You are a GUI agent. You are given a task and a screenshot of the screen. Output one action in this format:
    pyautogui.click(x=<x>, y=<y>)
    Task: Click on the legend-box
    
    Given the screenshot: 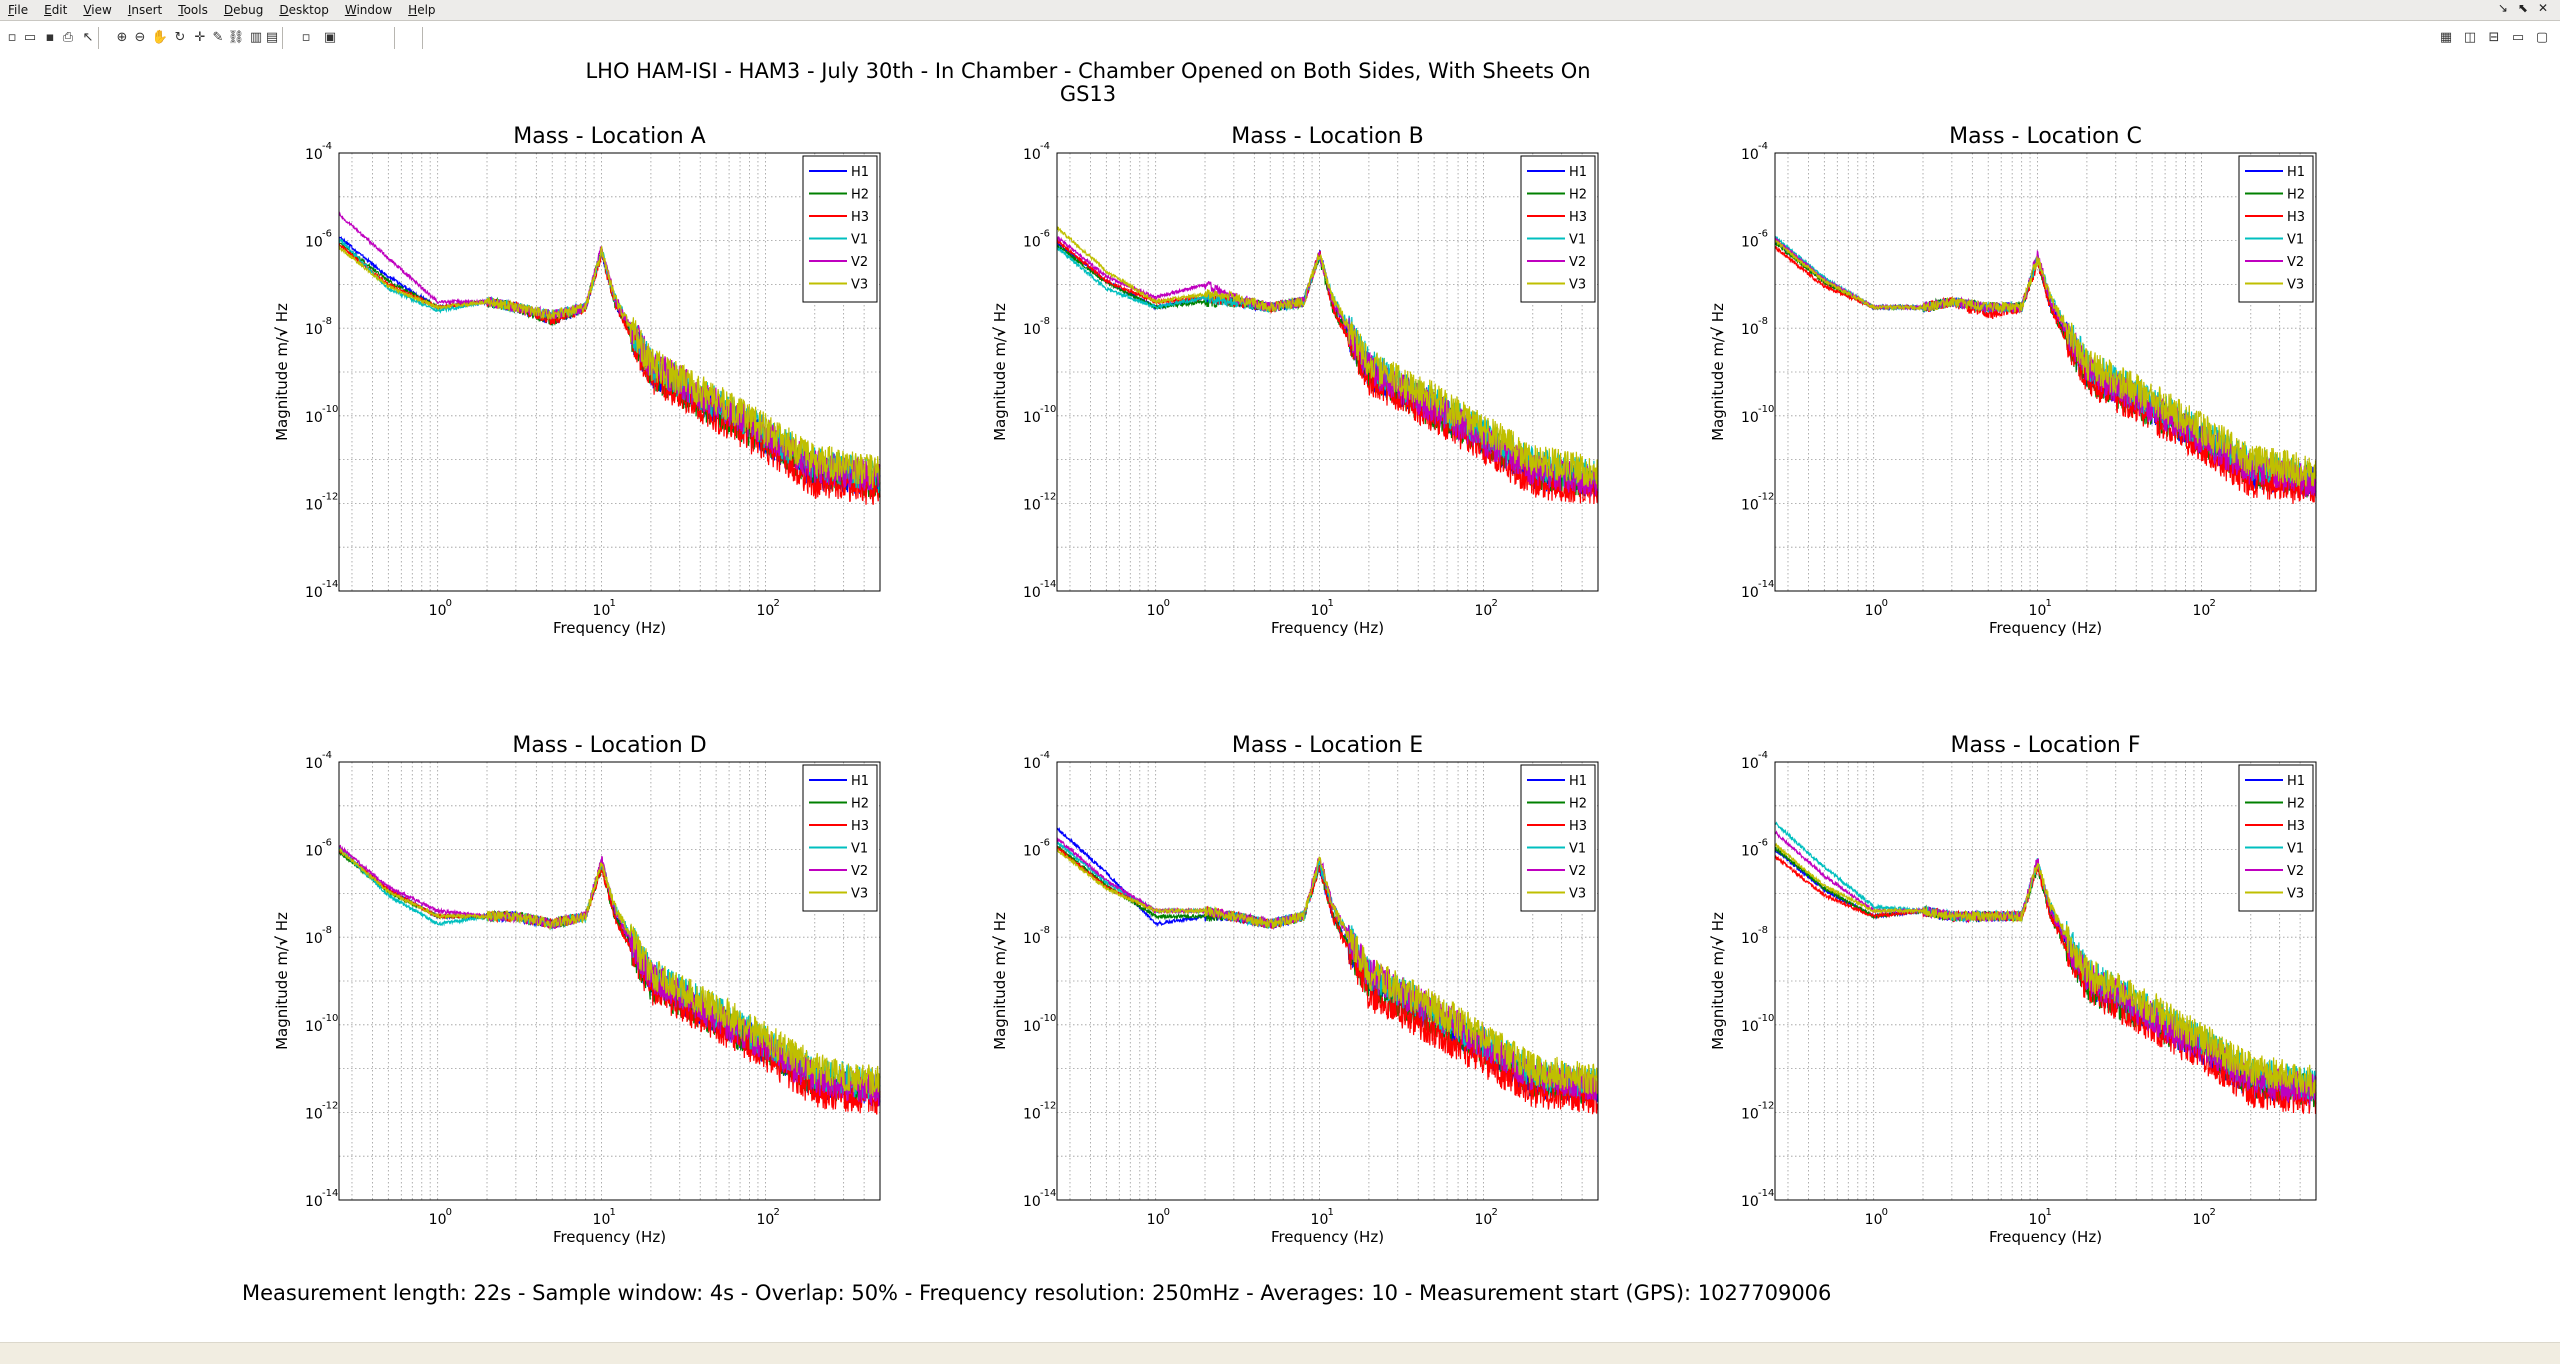 What is the action you would take?
    pyautogui.click(x=840, y=229)
    